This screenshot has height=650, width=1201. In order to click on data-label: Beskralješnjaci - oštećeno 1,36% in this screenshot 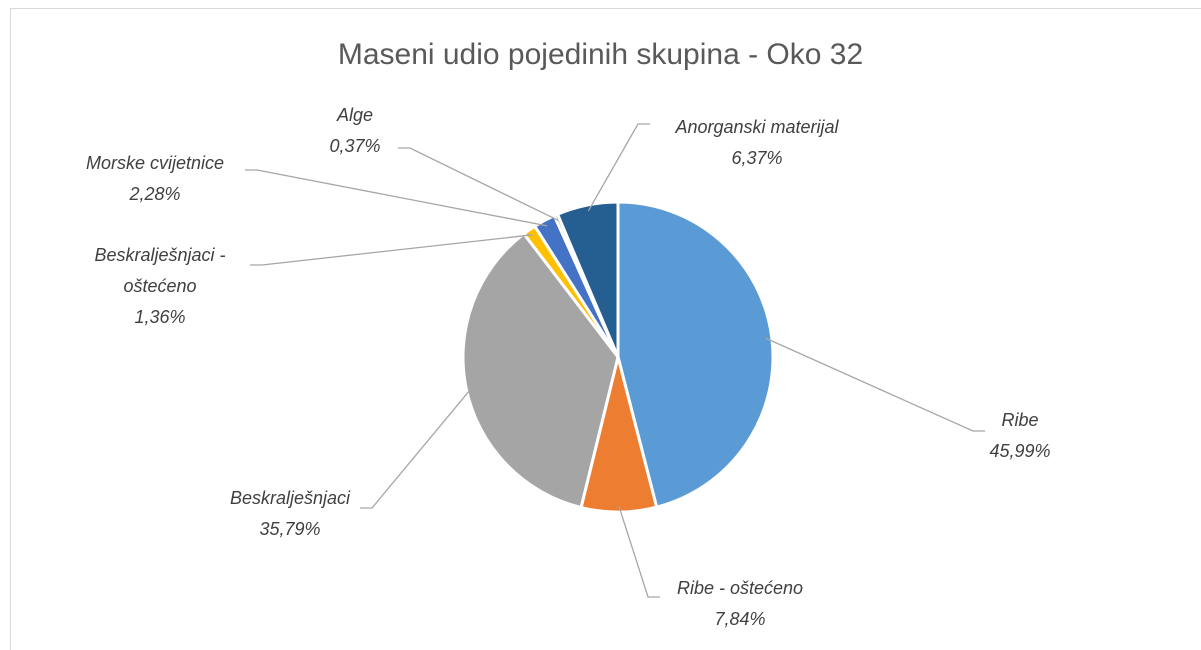, I will do `click(160, 286)`.